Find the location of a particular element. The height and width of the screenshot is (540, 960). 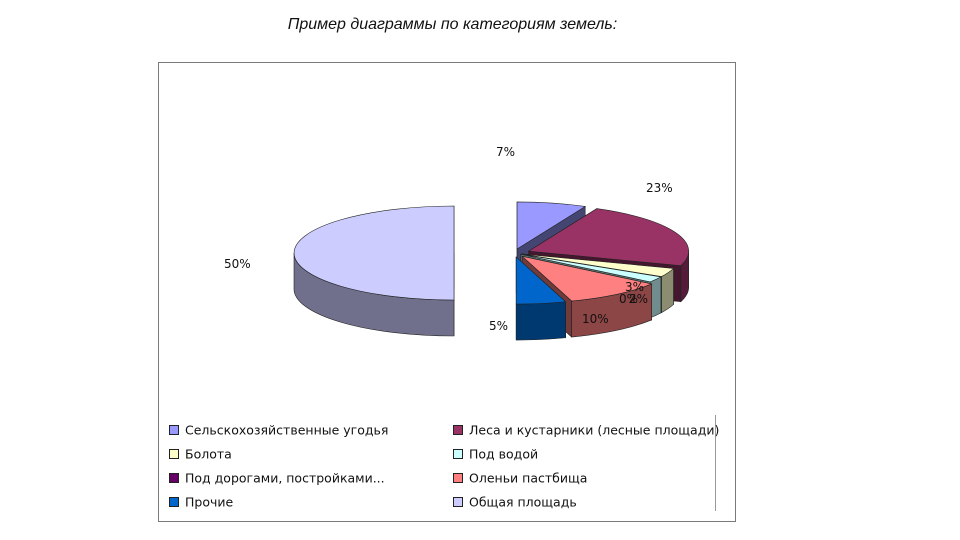

data-label-4: 2% is located at coordinates (638, 299).